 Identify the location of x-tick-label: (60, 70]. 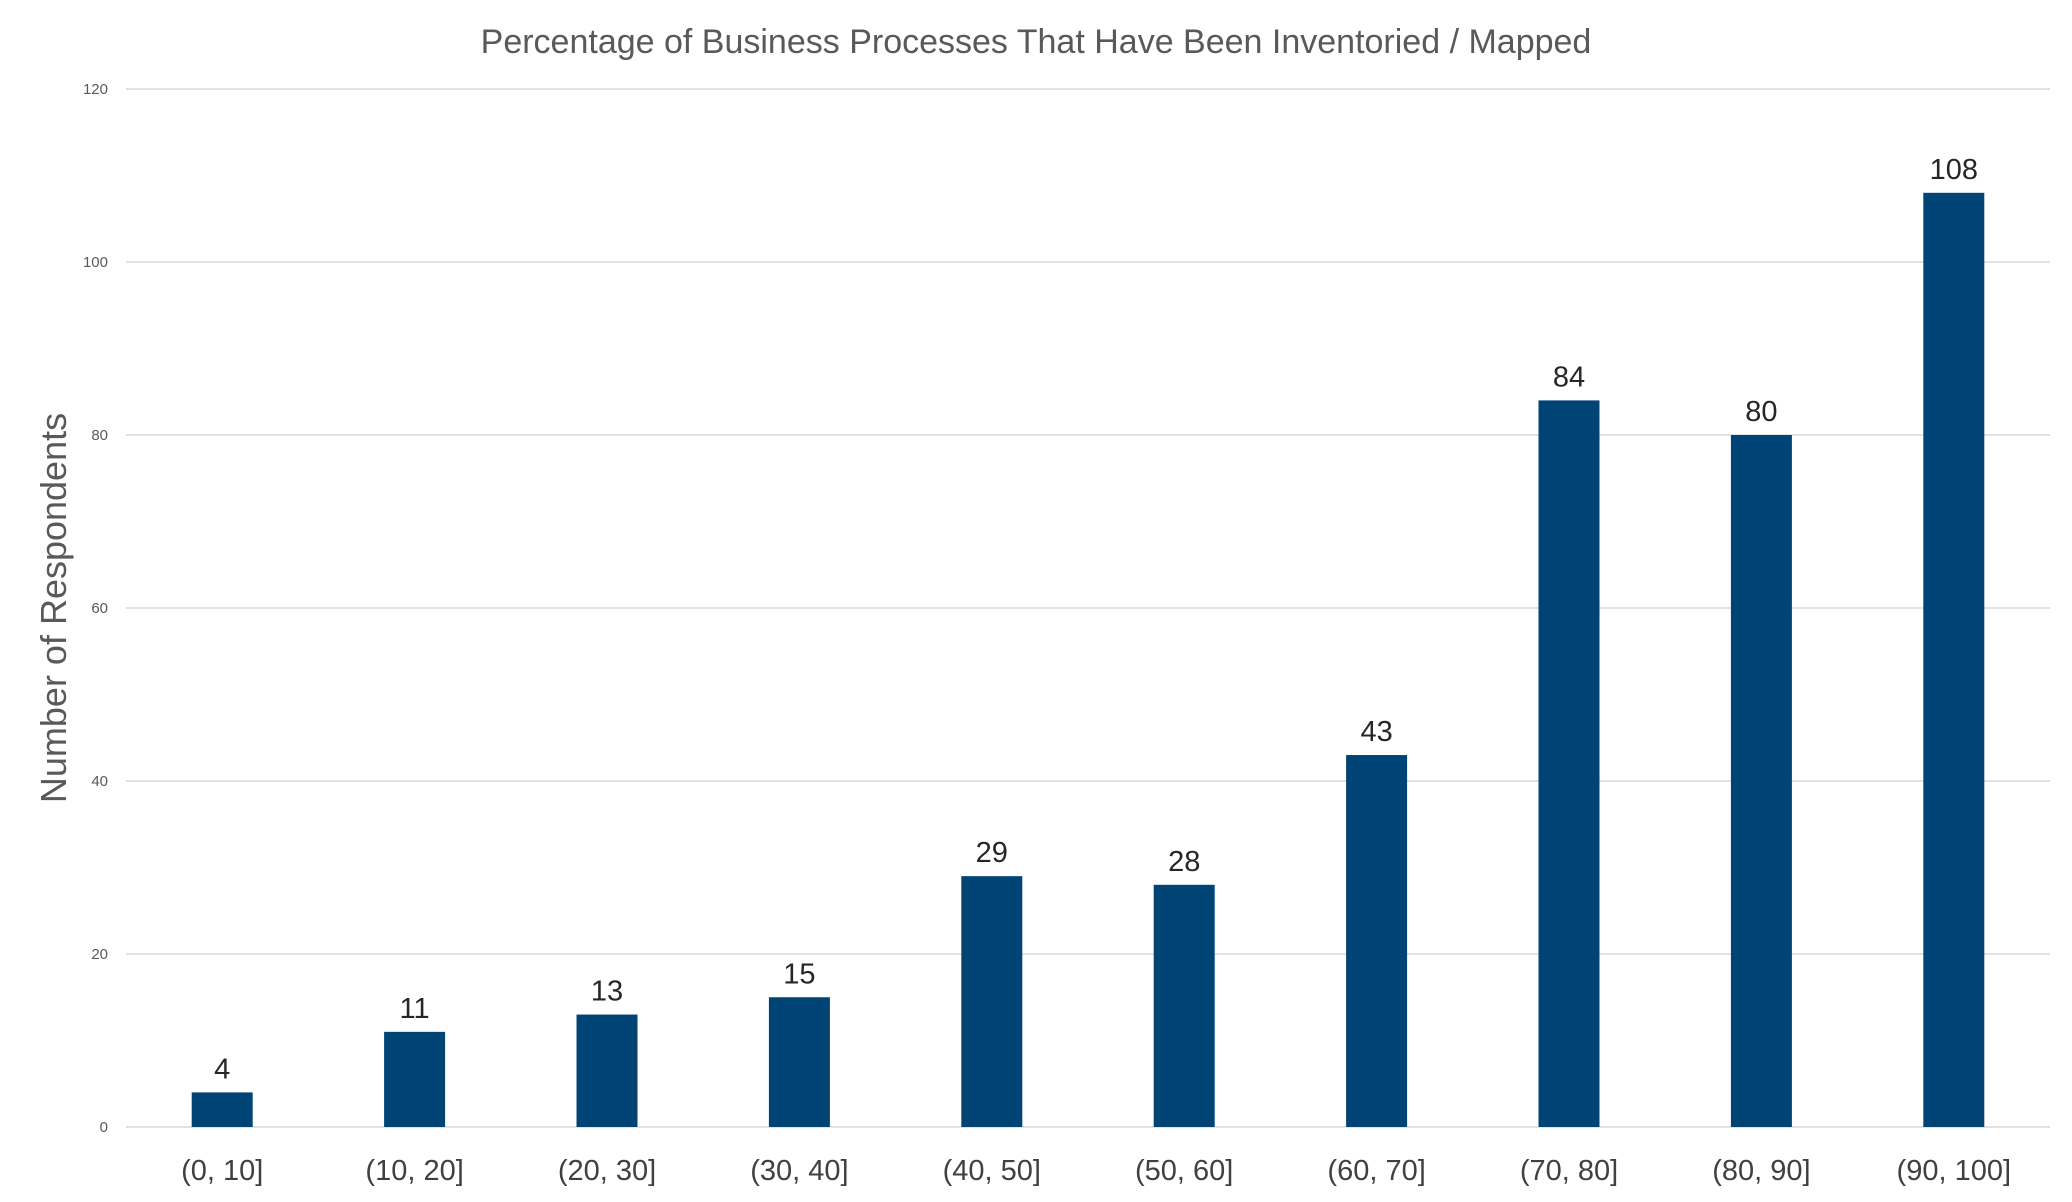
(1376, 1171).